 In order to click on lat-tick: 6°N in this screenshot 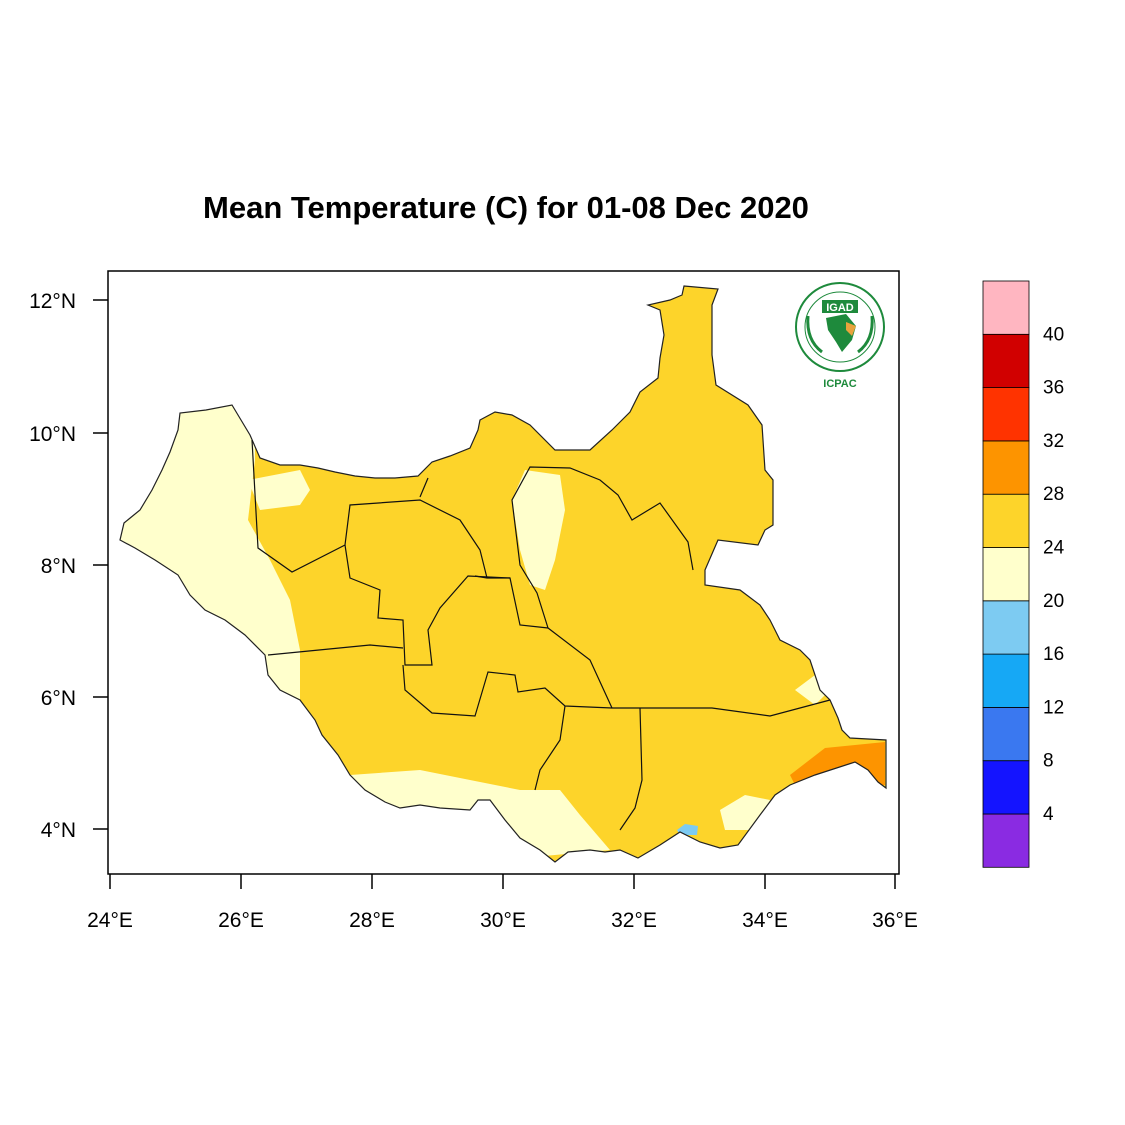, I will do `click(74, 698)`.